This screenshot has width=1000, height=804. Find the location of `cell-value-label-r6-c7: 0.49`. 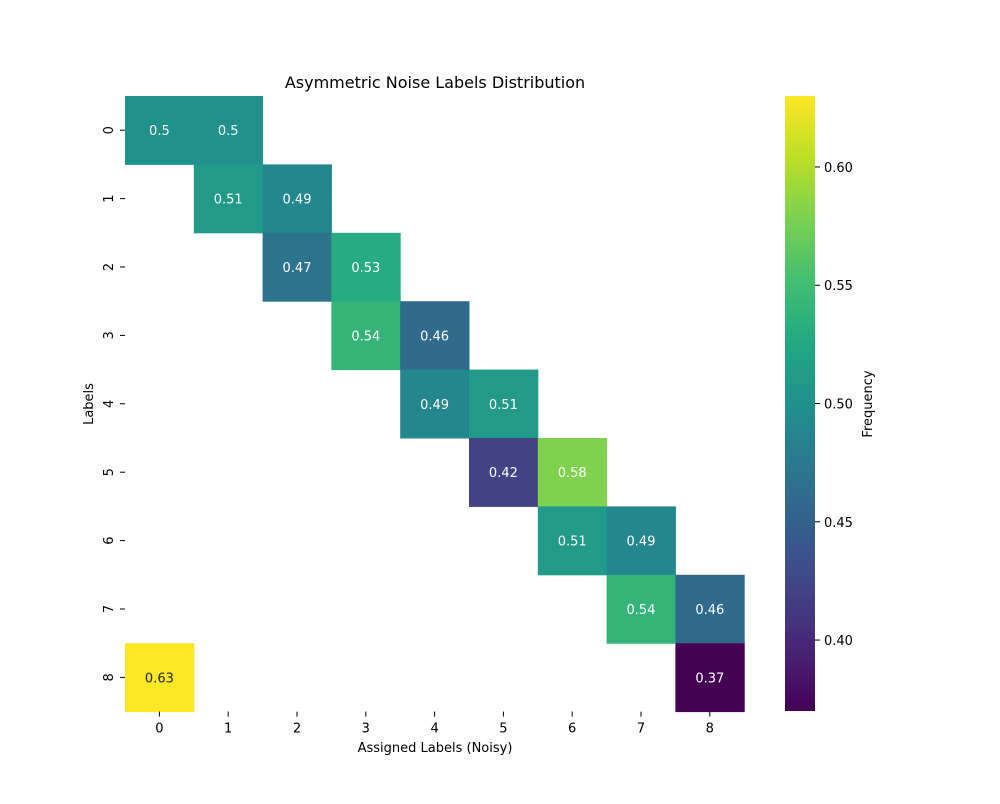

cell-value-label-r6-c7: 0.49 is located at coordinates (641, 542).